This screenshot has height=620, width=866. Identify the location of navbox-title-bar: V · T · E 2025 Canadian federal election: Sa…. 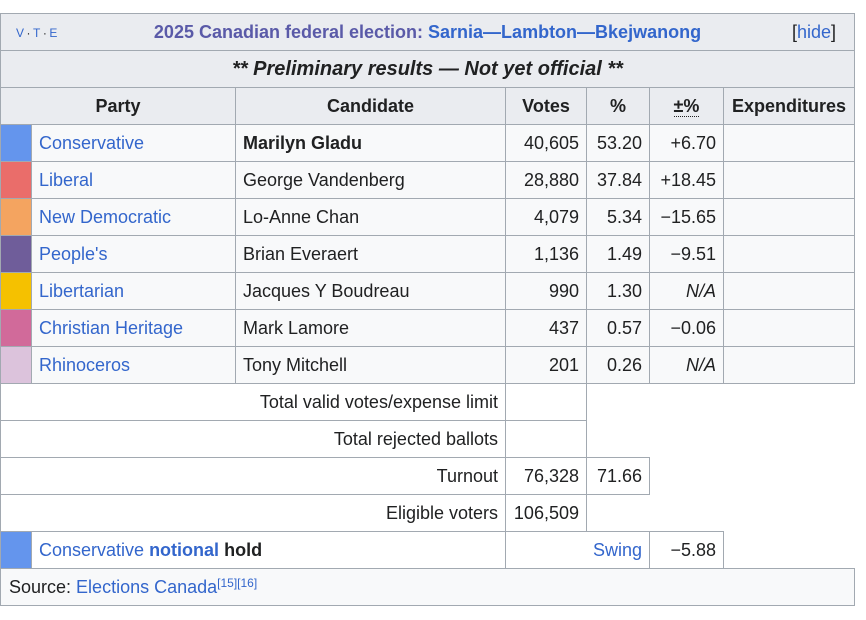
(427, 32).